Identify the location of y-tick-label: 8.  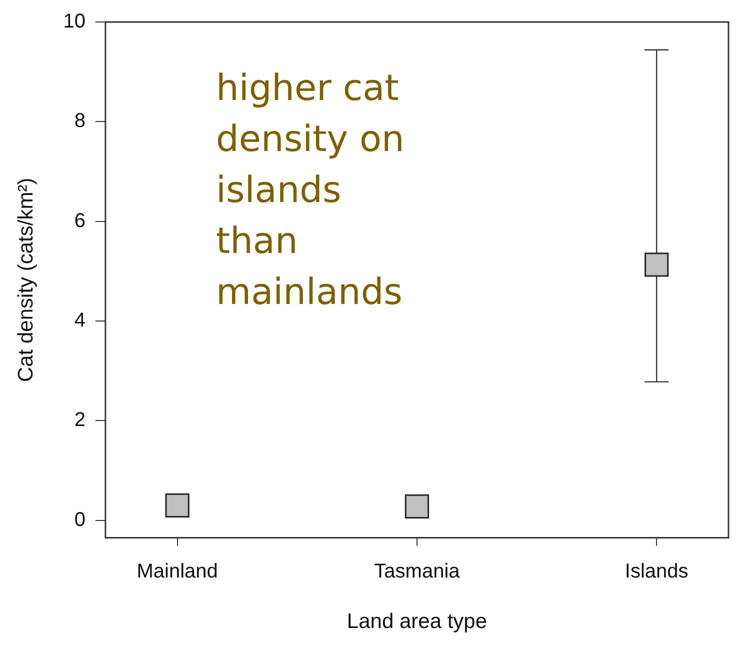
(80, 121).